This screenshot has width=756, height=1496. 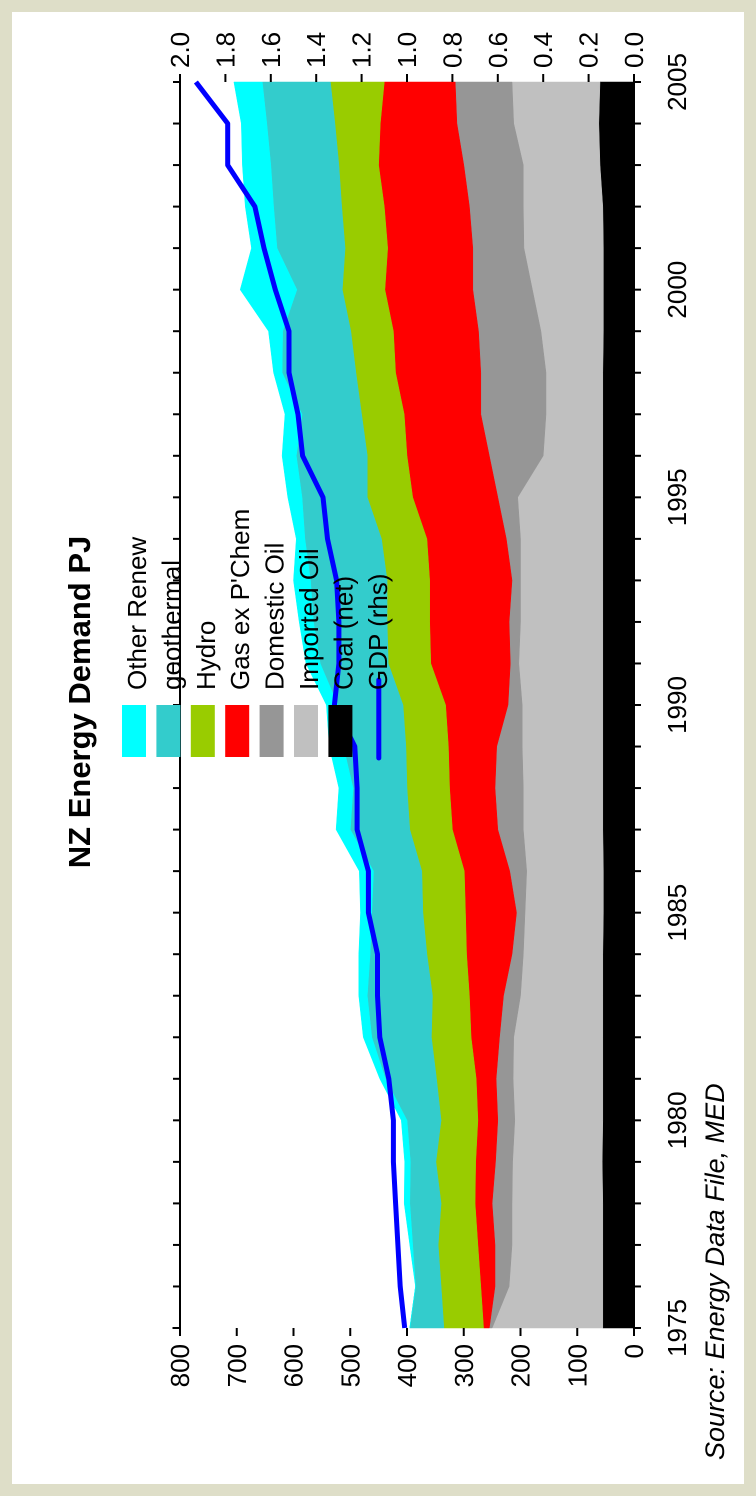 I want to click on left-tick-label: 500, so click(x=350, y=1365).